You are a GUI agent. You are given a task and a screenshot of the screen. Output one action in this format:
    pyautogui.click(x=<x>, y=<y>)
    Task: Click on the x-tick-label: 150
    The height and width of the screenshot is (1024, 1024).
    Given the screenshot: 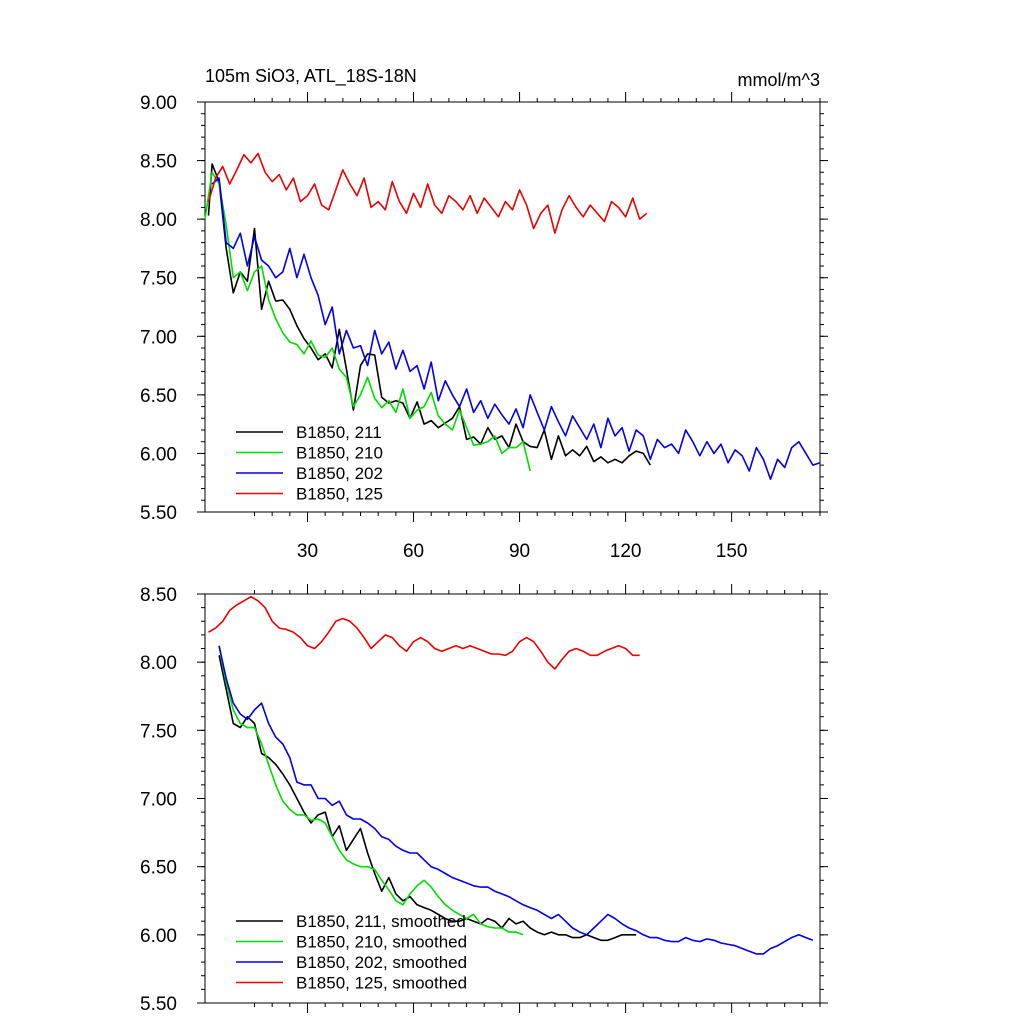 What is the action you would take?
    pyautogui.click(x=732, y=551)
    